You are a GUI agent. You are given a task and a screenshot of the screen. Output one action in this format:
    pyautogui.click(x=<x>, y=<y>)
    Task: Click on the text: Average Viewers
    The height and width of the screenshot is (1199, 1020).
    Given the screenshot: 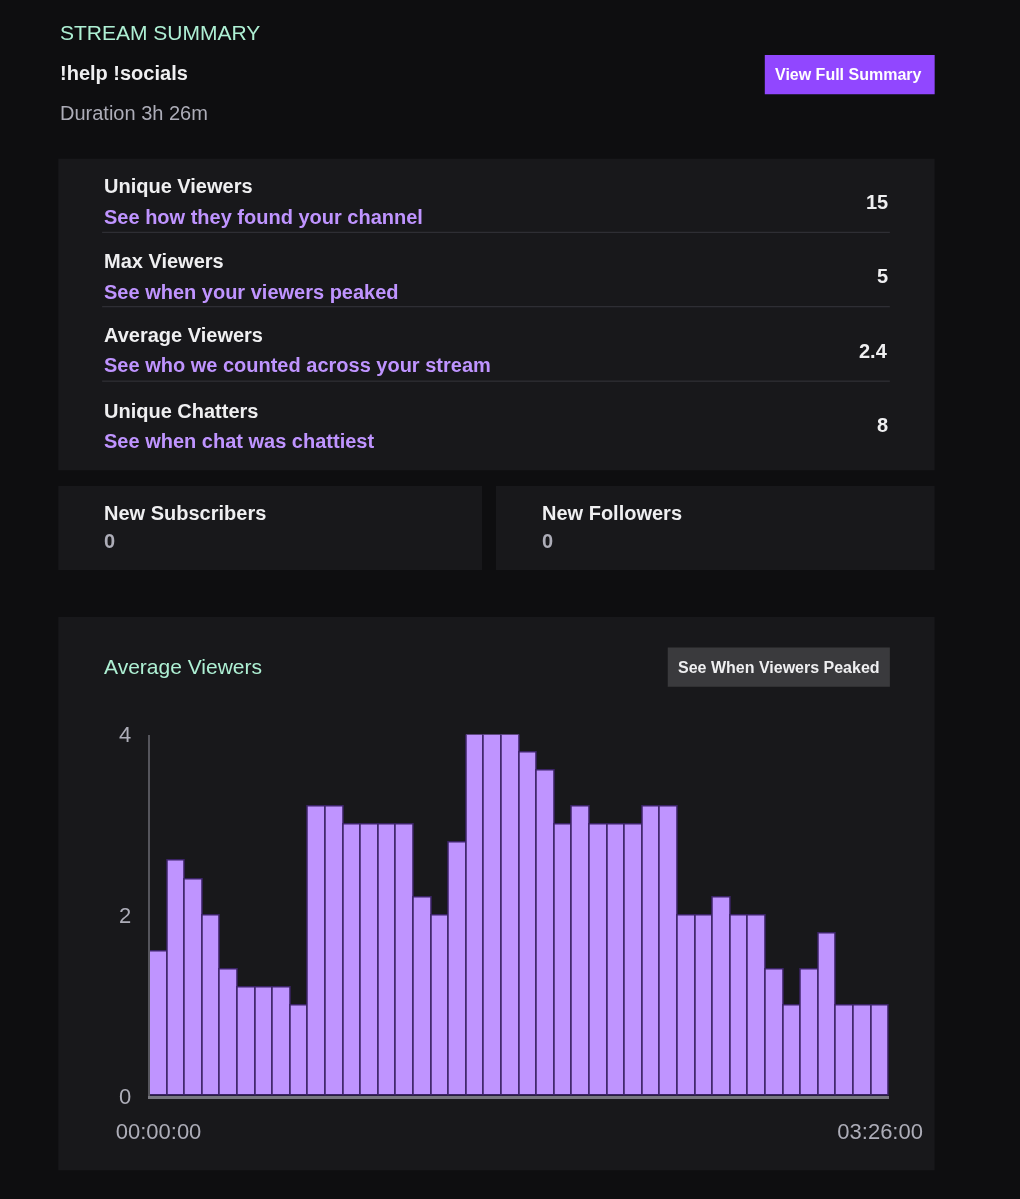 What is the action you would take?
    pyautogui.click(x=183, y=335)
    